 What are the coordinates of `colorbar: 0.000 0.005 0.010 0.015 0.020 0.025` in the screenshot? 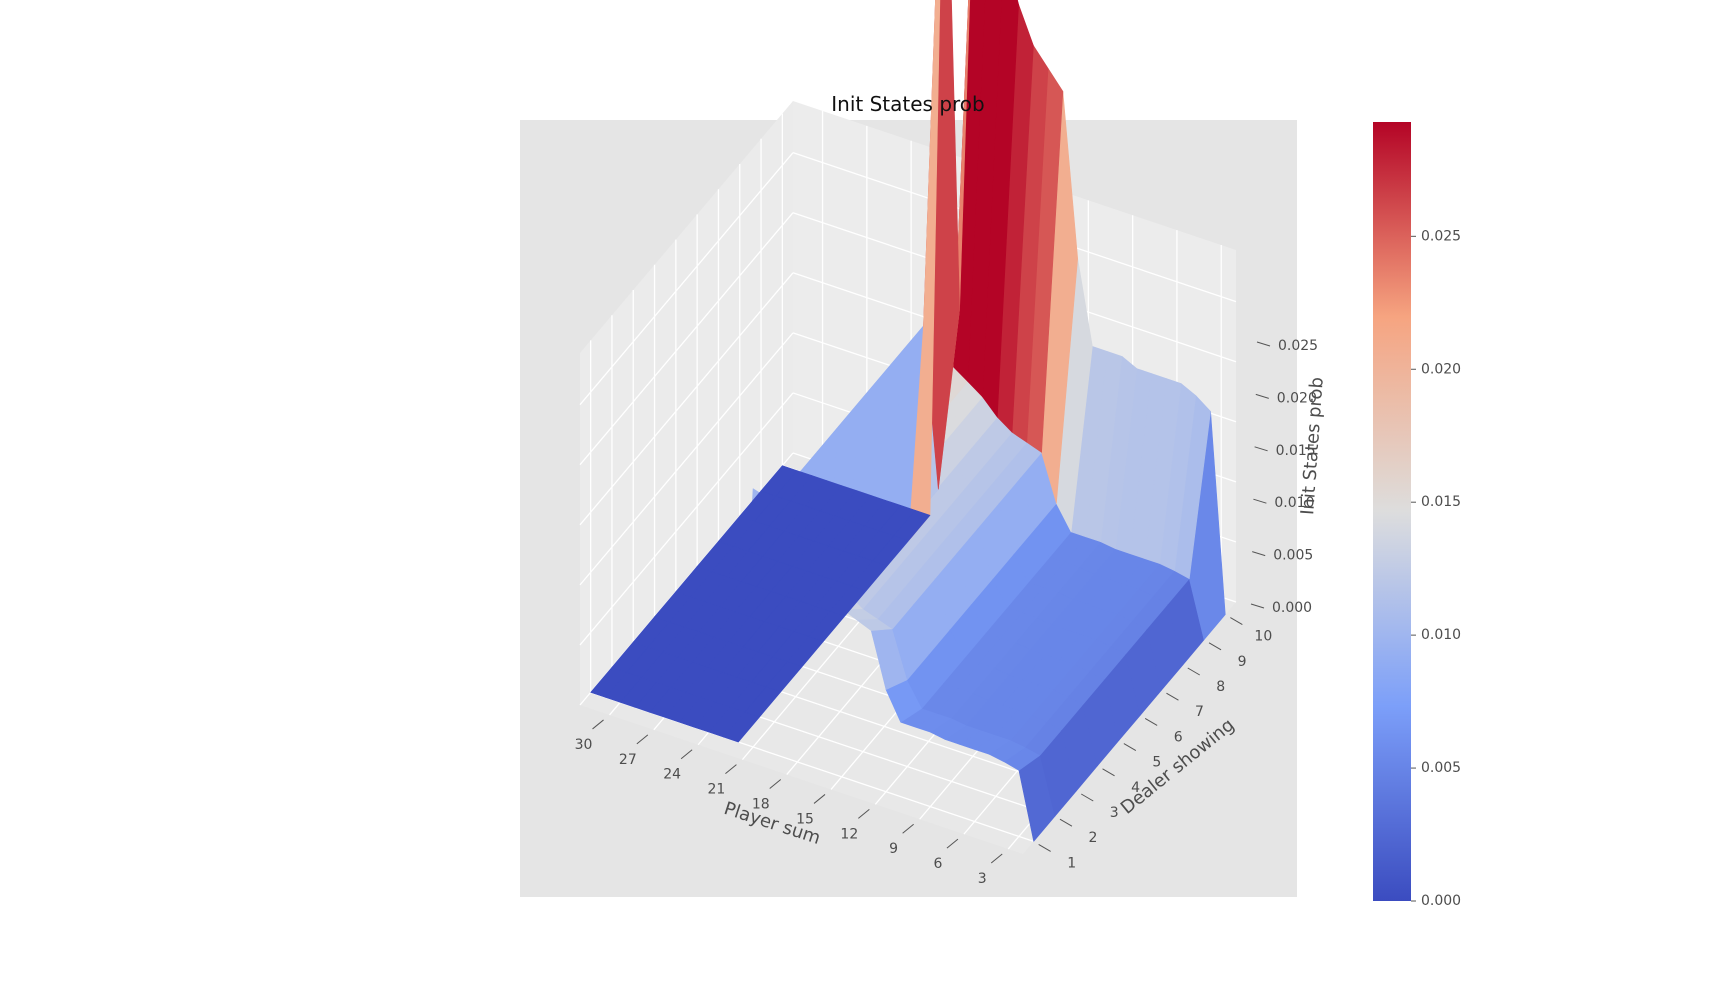 It's located at (1417, 515).